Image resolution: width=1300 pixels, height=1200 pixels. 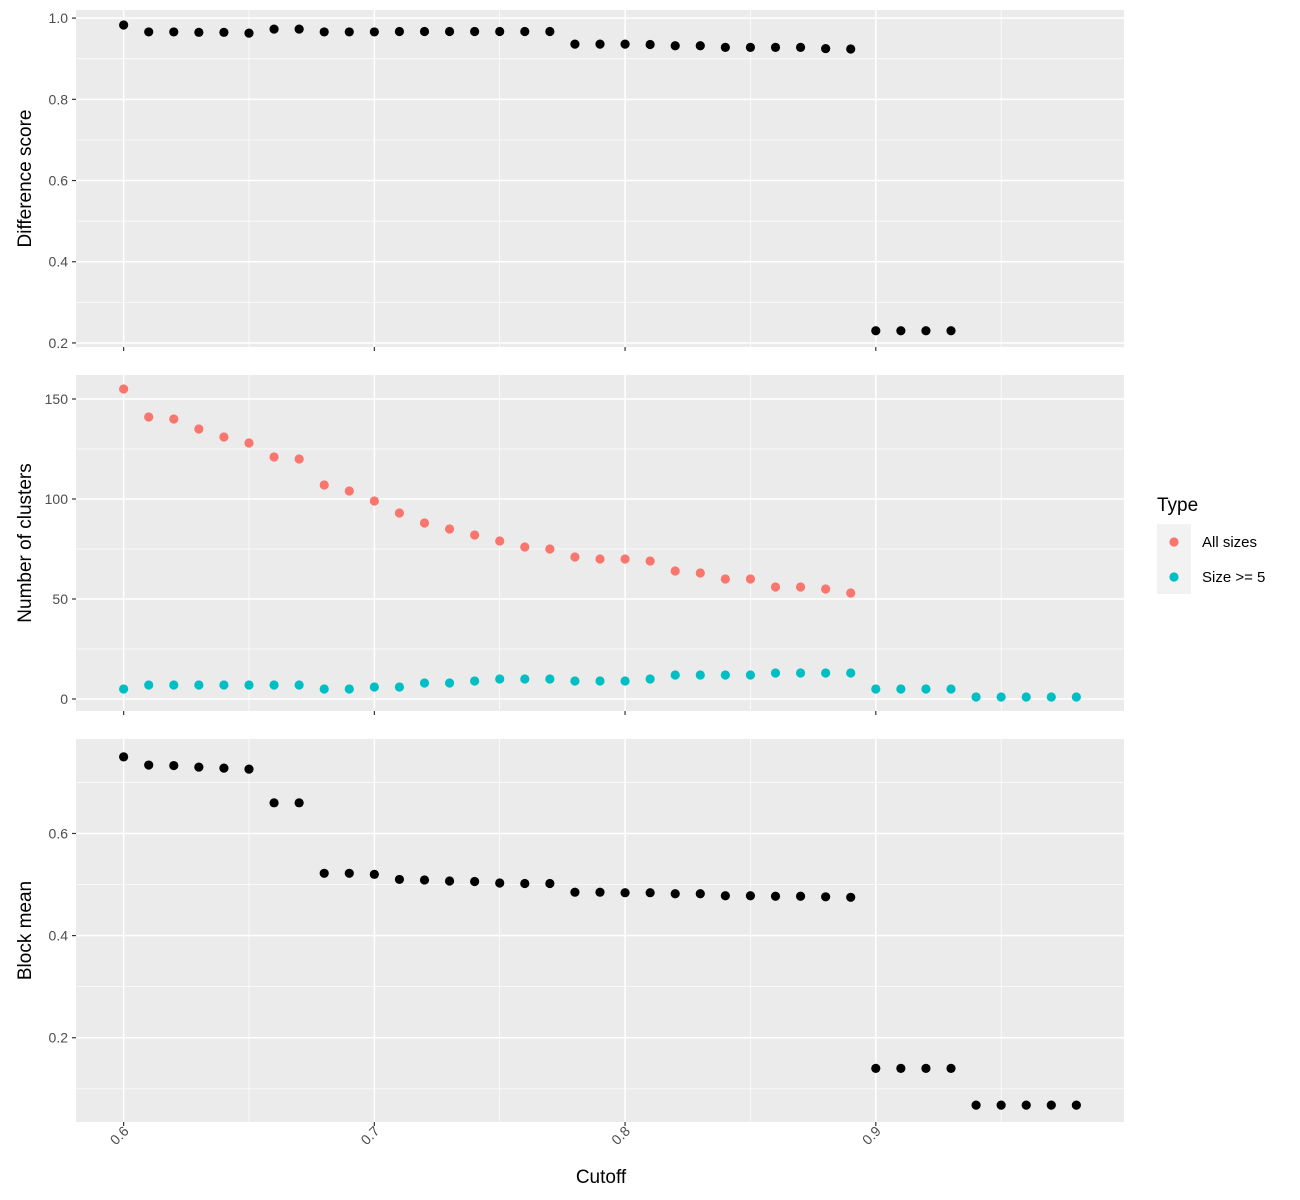 What do you see at coordinates (57, 499) in the screenshot?
I see `y-tick-label: 100` at bounding box center [57, 499].